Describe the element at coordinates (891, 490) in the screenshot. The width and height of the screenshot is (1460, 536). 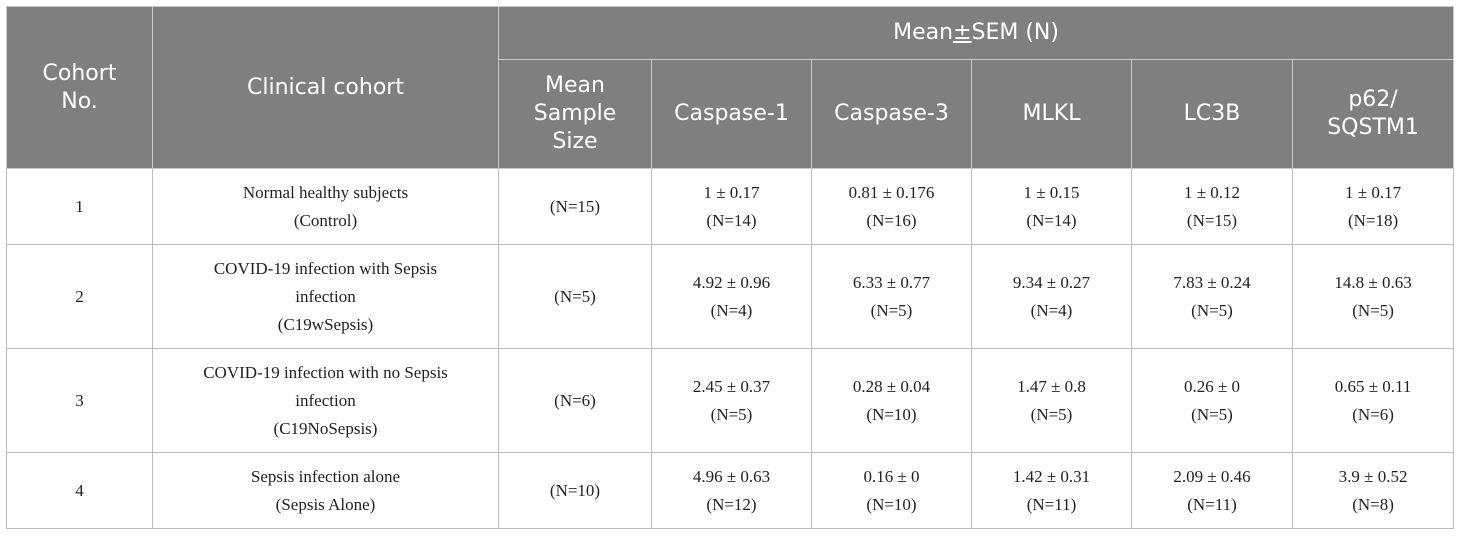
I see `cell-caspase-3: 0.16 ± 0 (N=10)` at that location.